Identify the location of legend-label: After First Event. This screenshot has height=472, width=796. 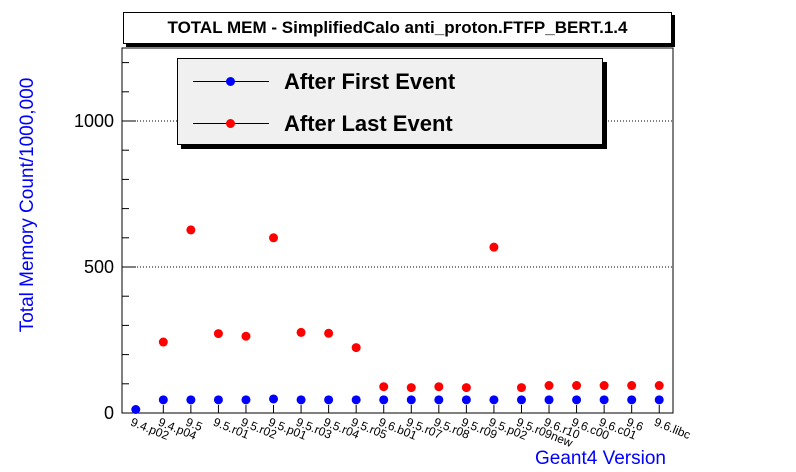
(370, 81).